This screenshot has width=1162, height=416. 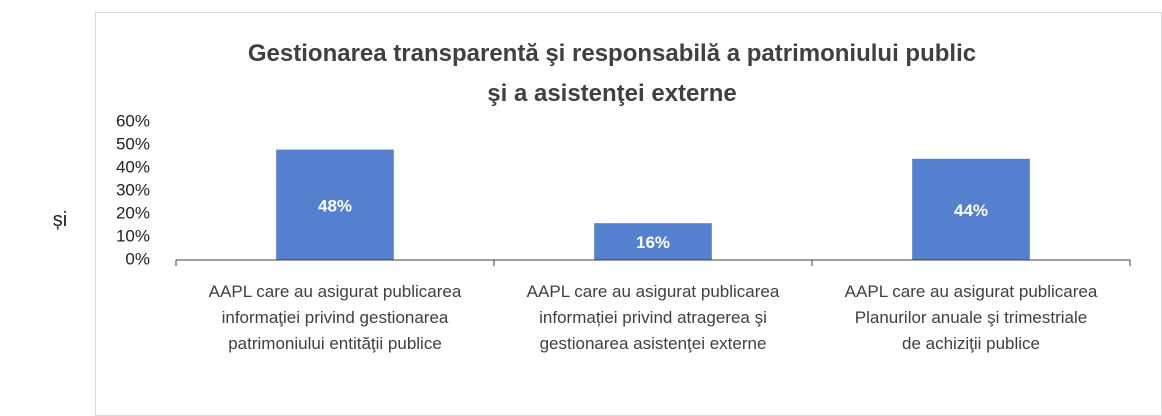 I want to click on y-tick-label: 30%, so click(x=133, y=189).